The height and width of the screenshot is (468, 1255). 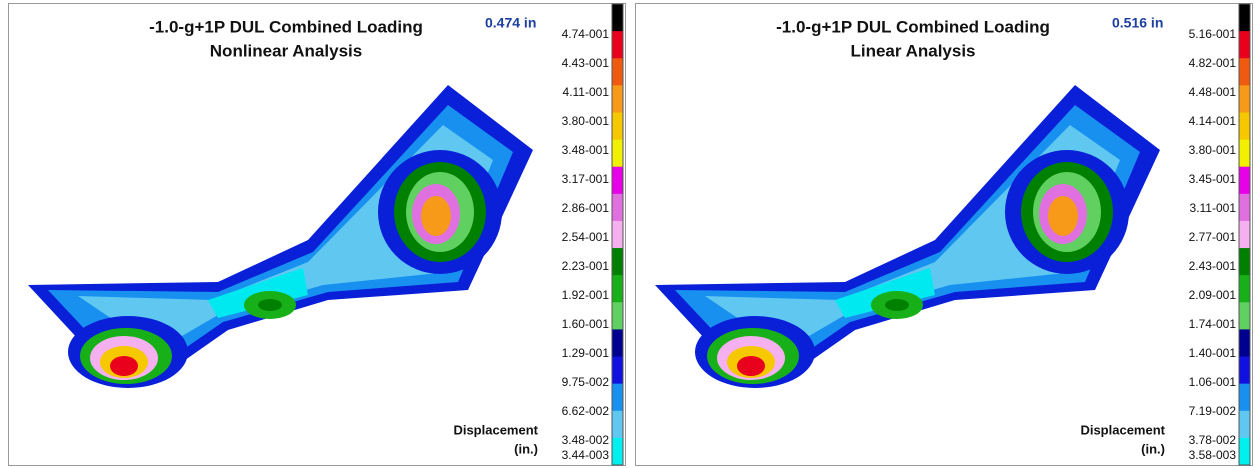 What do you see at coordinates (1213, 92) in the screenshot?
I see `legend-label: 4.48-001` at bounding box center [1213, 92].